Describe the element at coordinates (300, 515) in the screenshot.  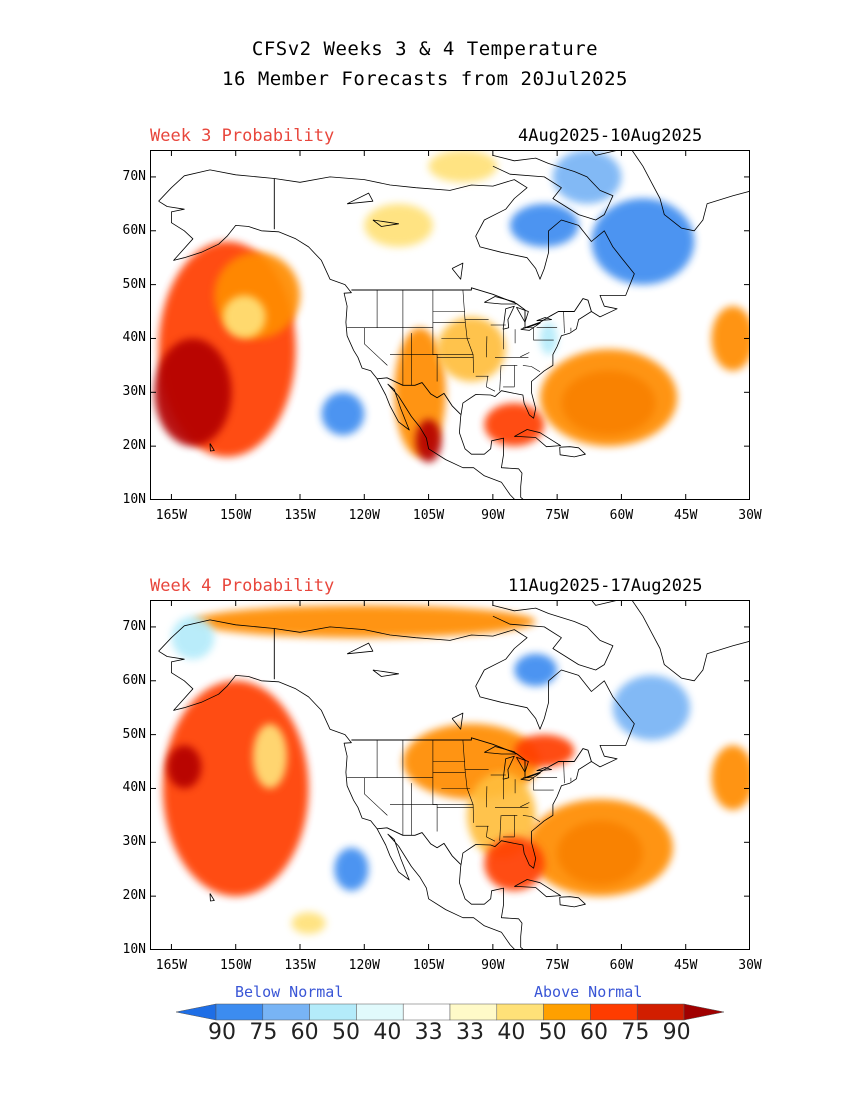
I see `lon-tick-label: 135W` at that location.